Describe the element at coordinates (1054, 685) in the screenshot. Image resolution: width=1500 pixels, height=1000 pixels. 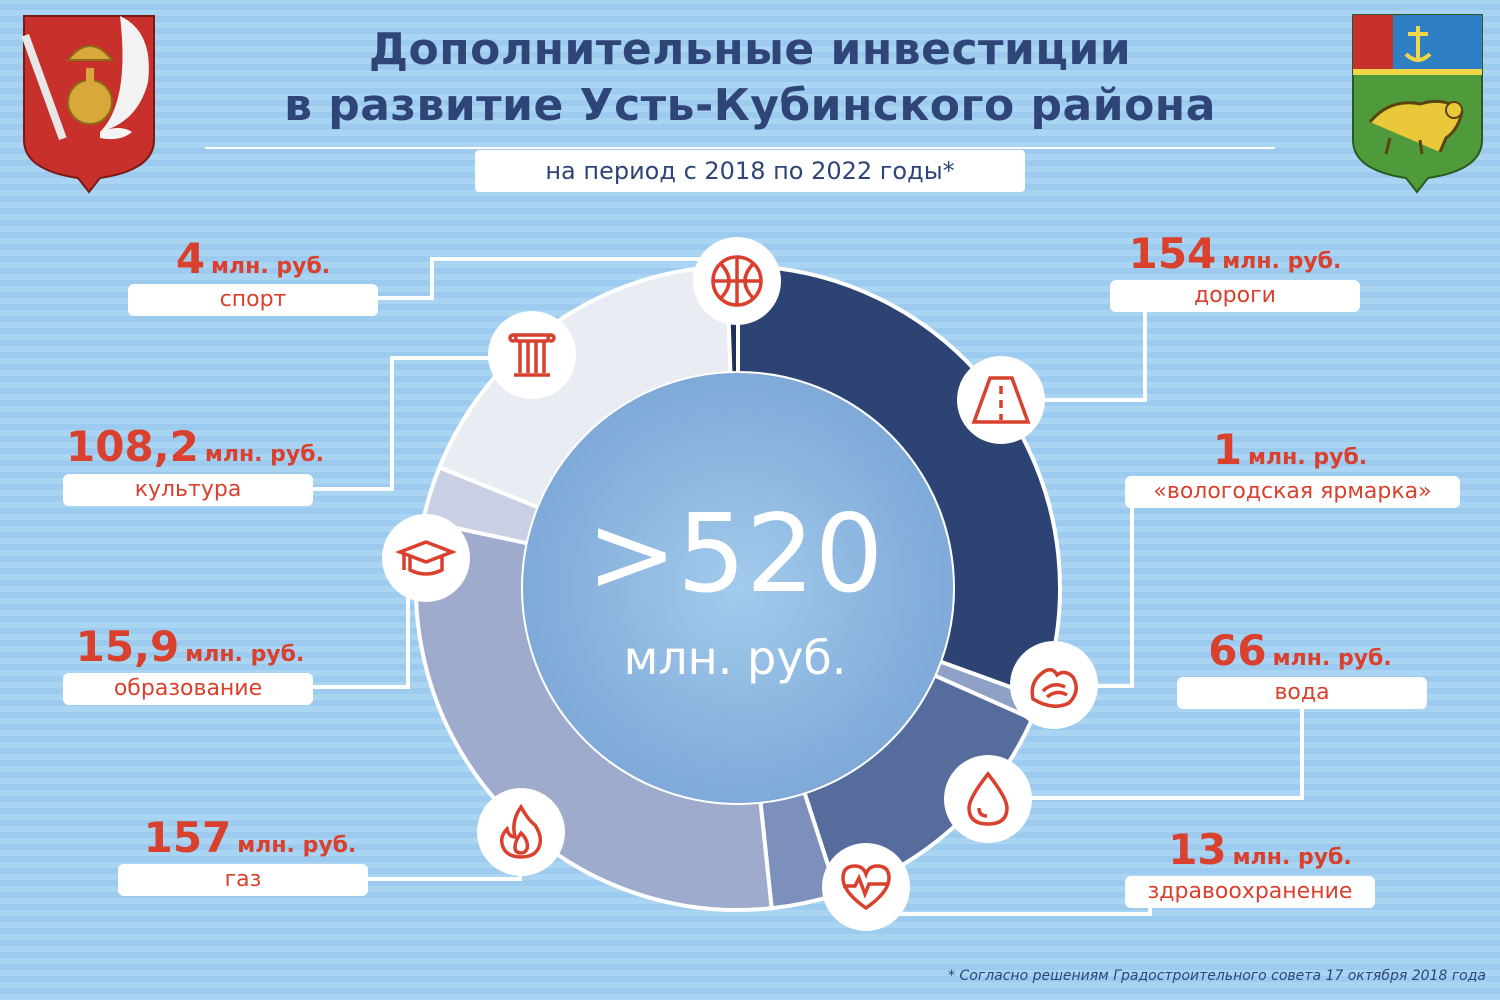
I see `fair-pastry-icon` at that location.